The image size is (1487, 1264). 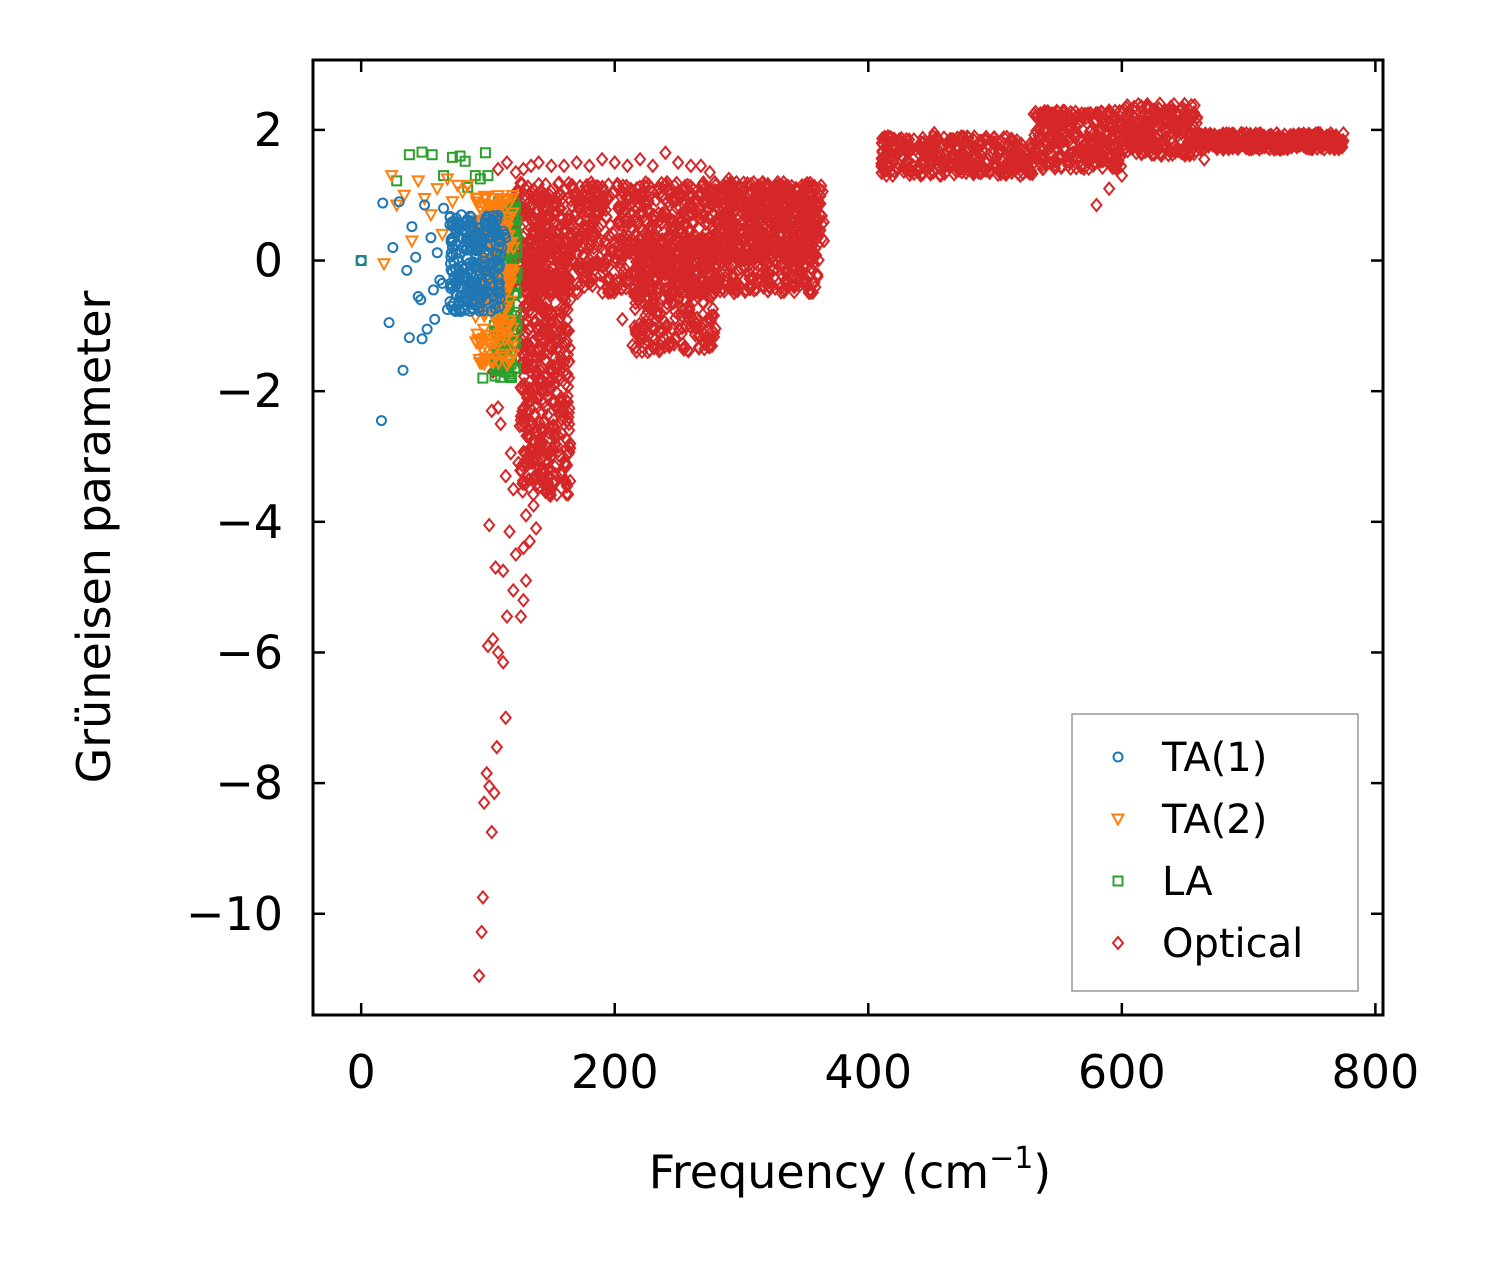 I want to click on legend-label: TA(2), so click(x=1214, y=820).